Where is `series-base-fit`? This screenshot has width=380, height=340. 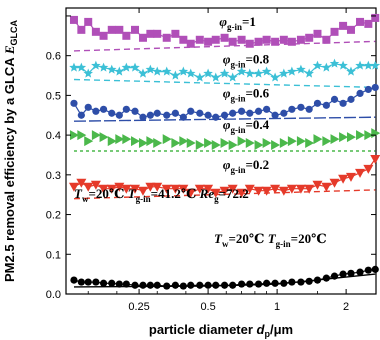 series-base-fit is located at coordinates (224, 280).